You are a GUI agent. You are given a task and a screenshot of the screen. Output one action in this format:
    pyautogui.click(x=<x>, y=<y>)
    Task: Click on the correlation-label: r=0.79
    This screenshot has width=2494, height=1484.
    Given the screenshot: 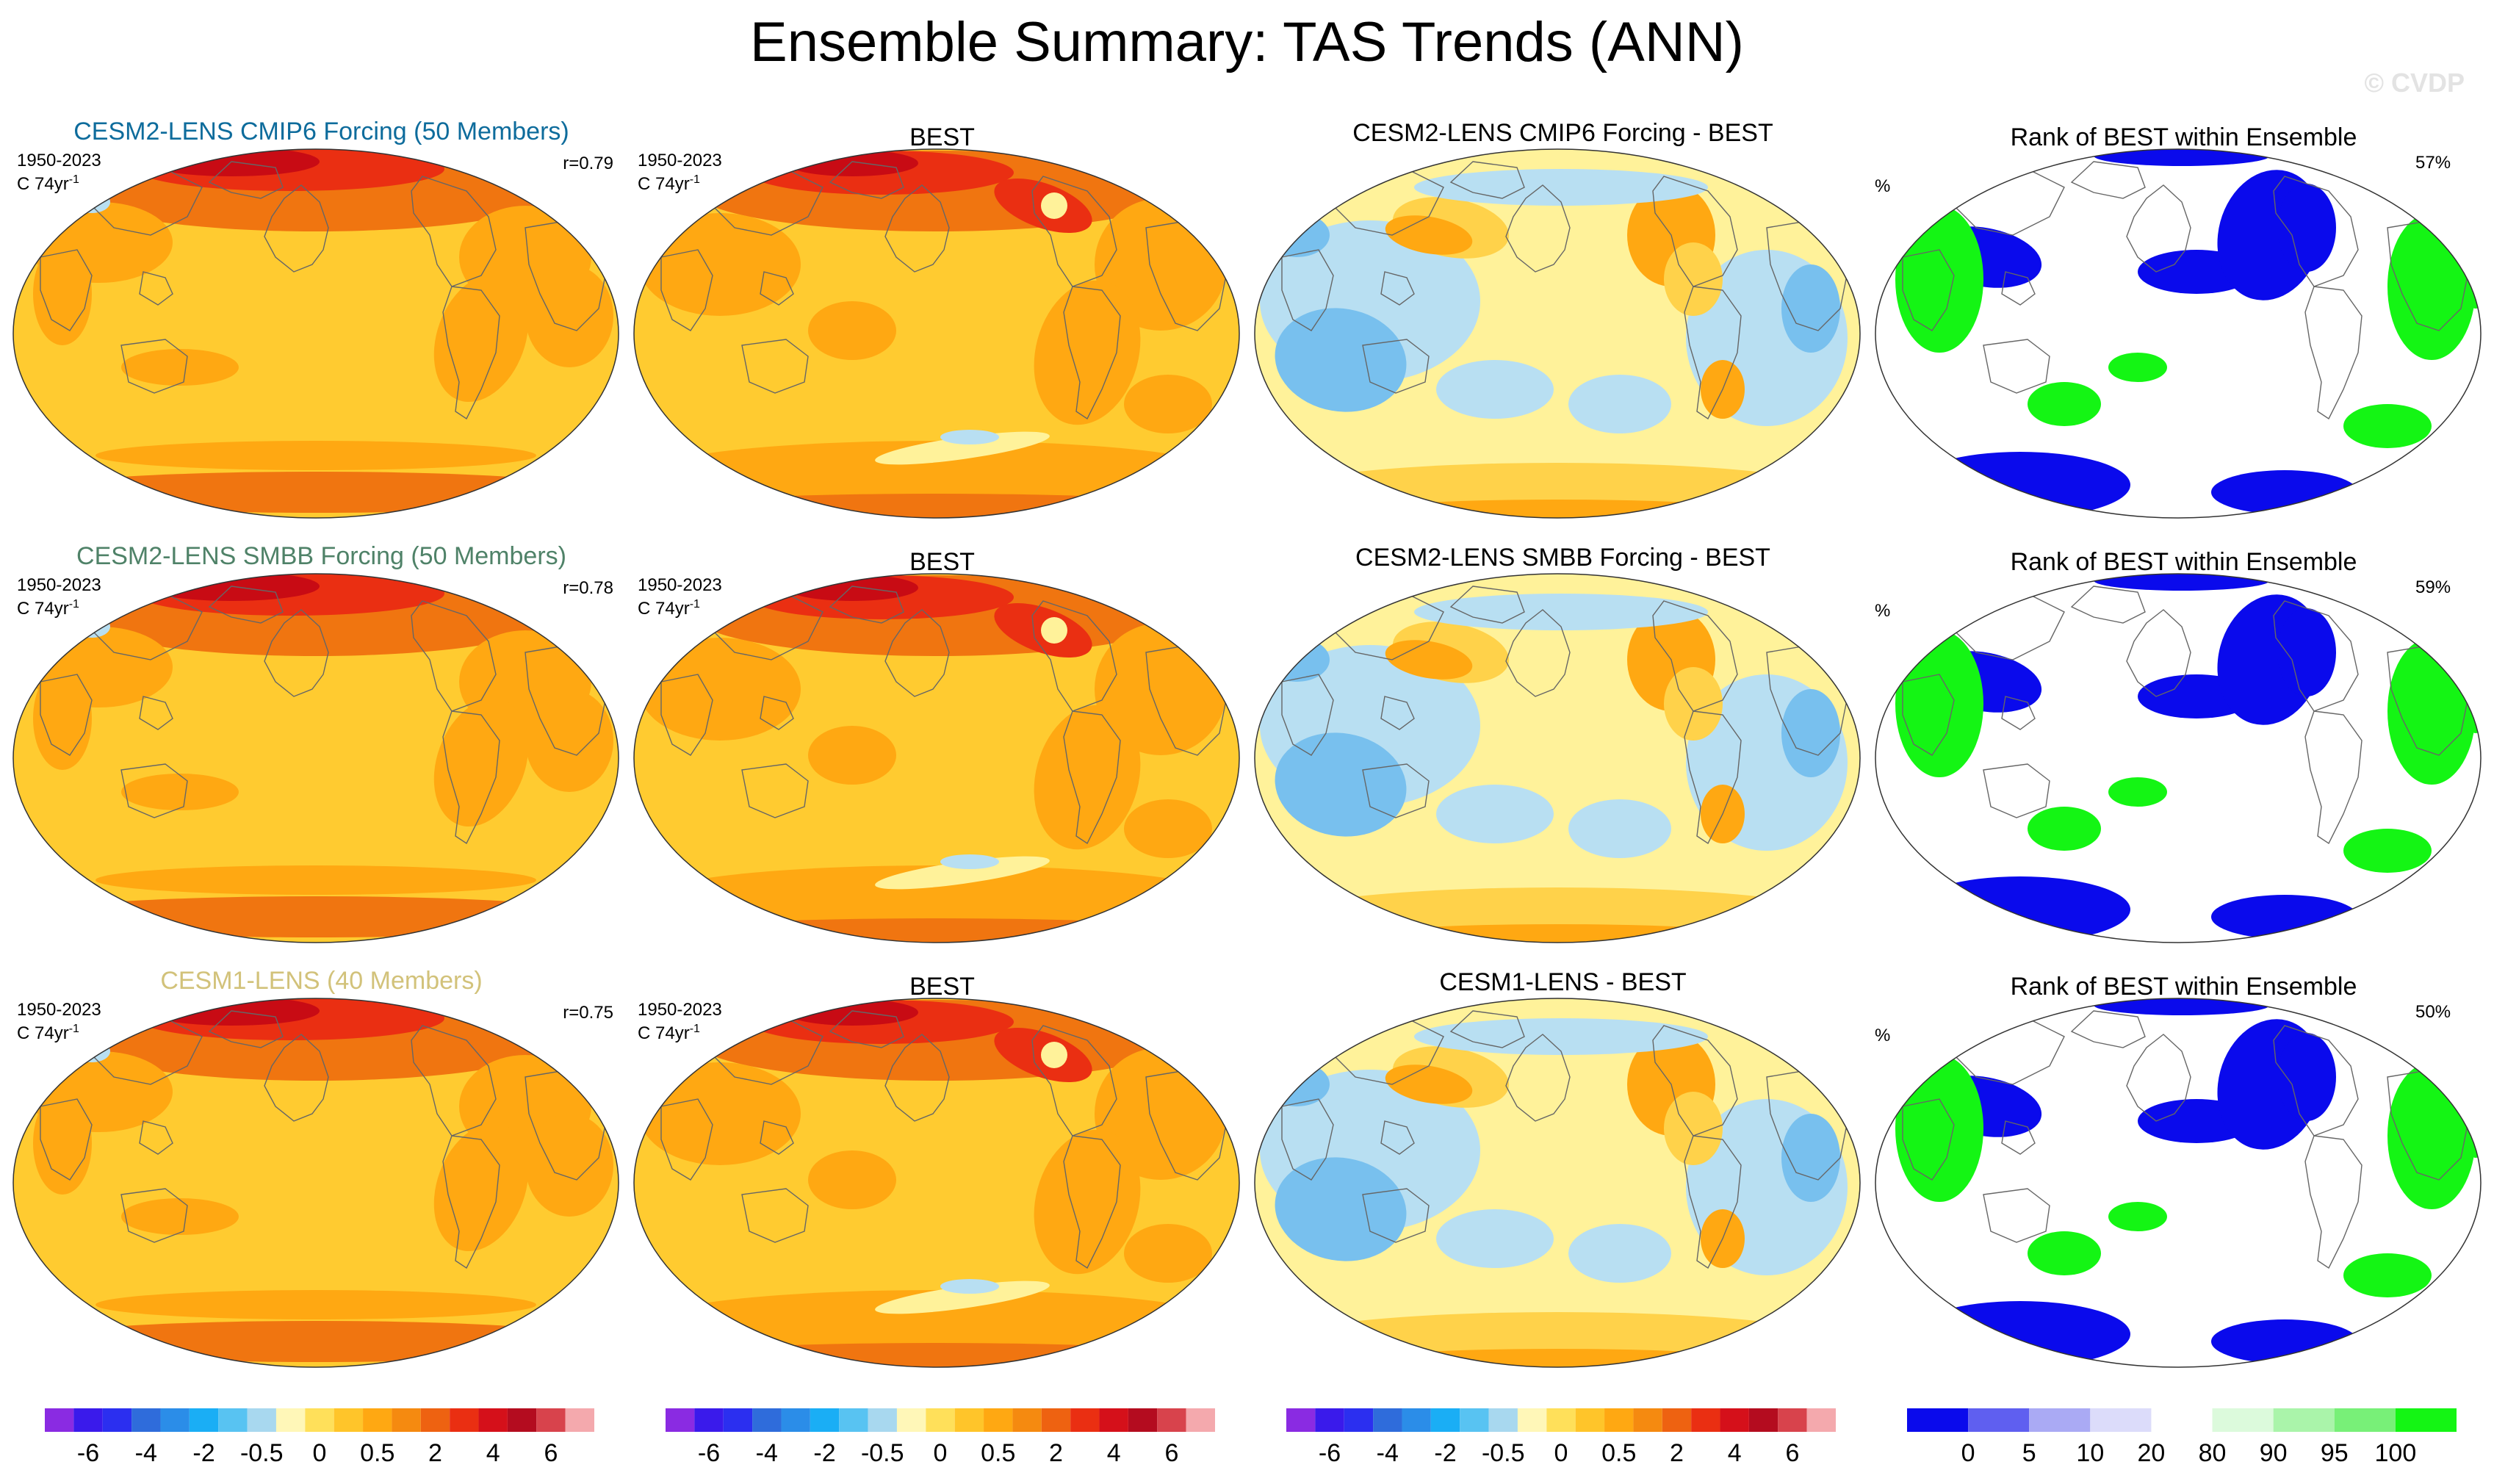 What is the action you would take?
    pyautogui.click(x=588, y=163)
    